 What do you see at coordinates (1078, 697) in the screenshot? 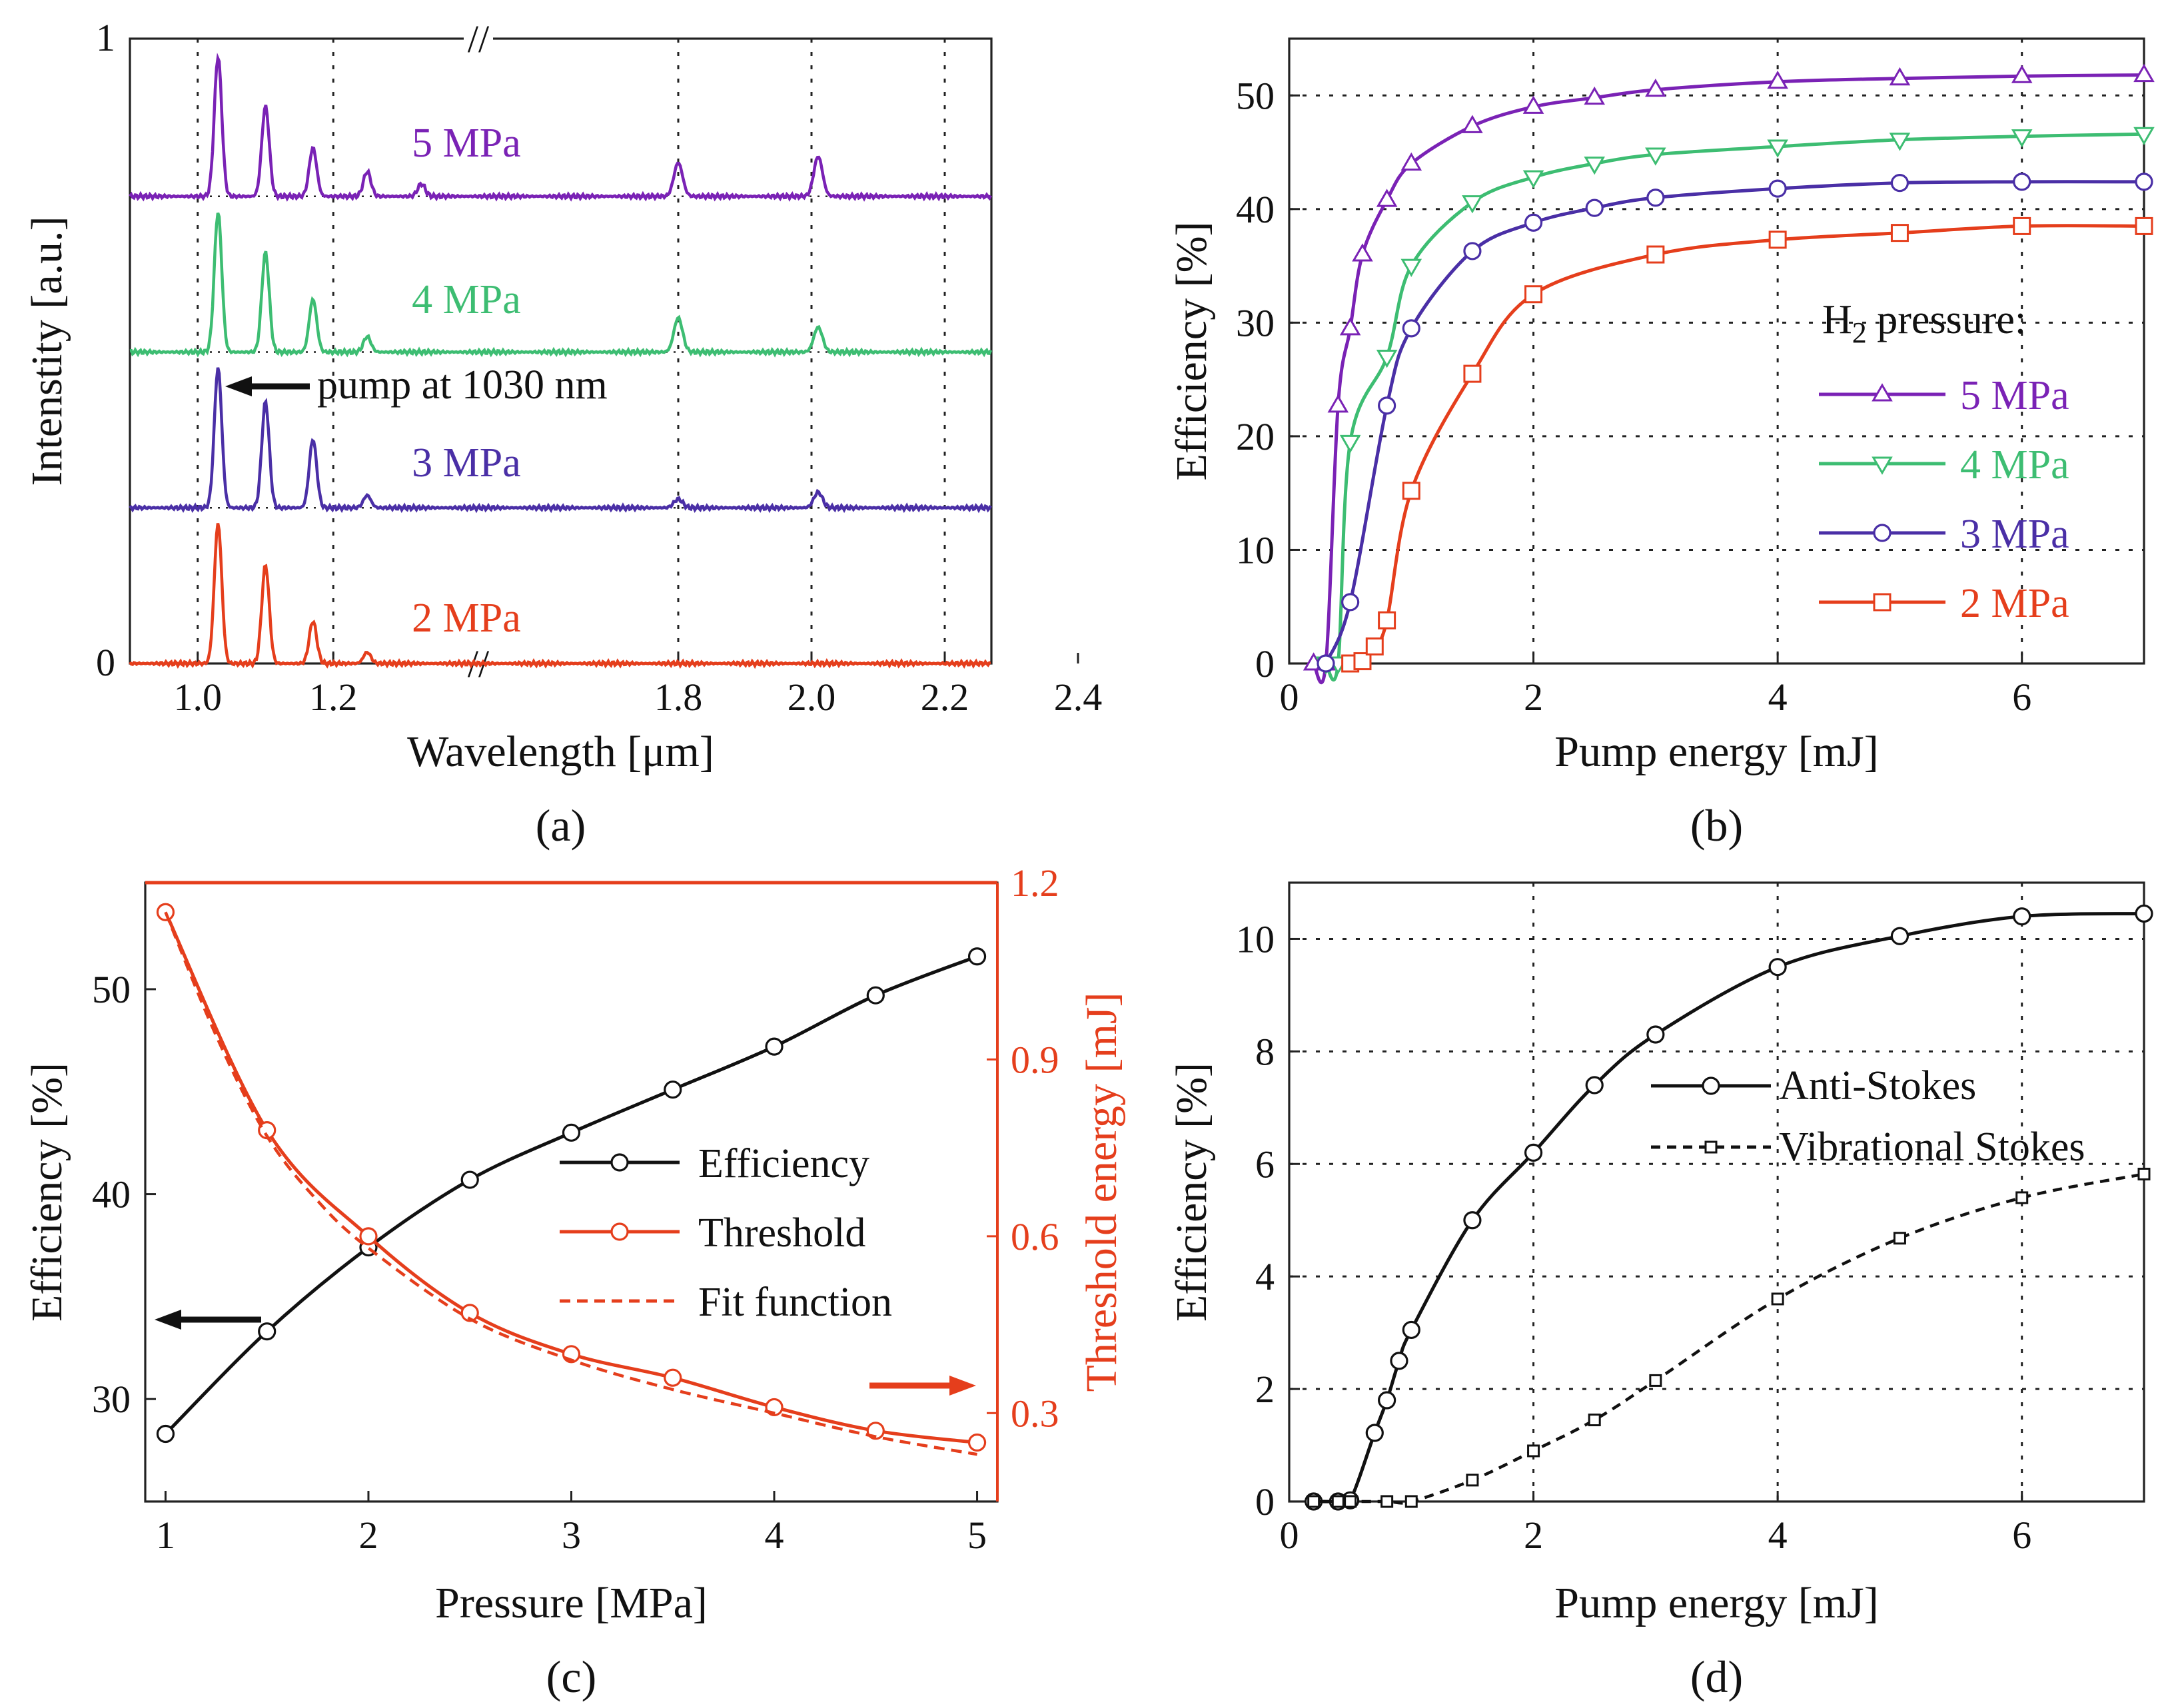
I see `panel-a-xtick-label: 2.4` at bounding box center [1078, 697].